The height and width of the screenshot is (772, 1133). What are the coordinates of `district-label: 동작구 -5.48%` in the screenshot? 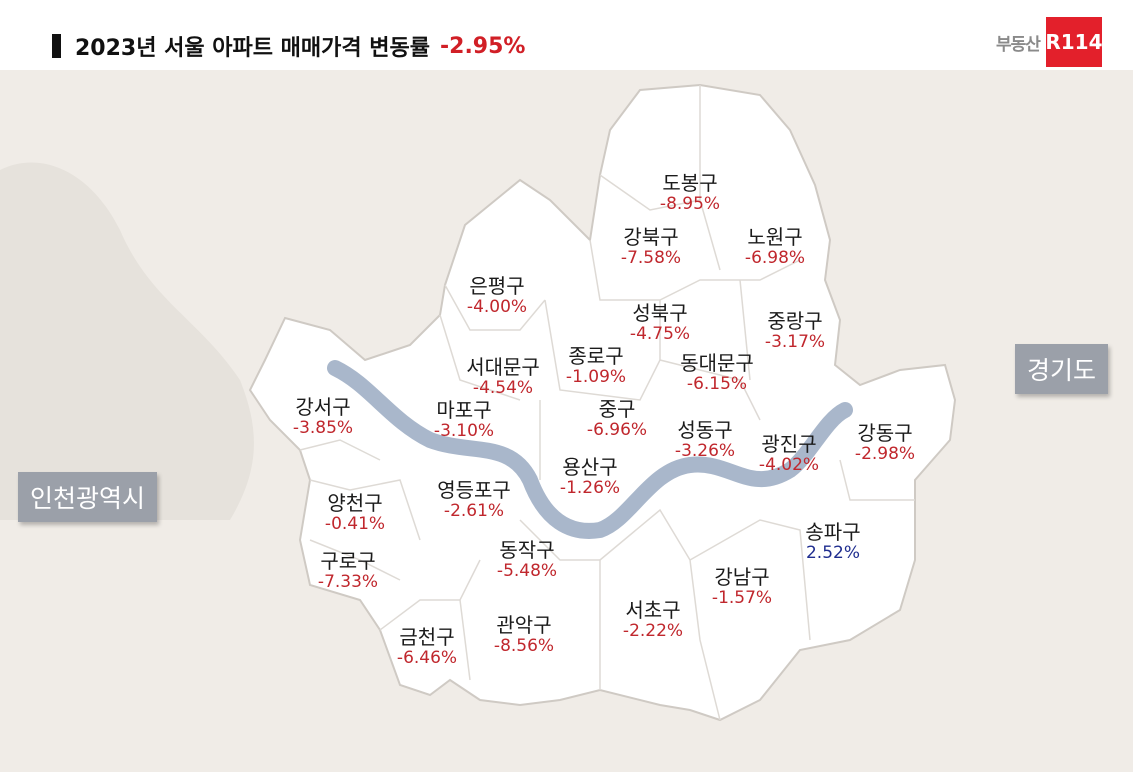 It's located at (527, 560).